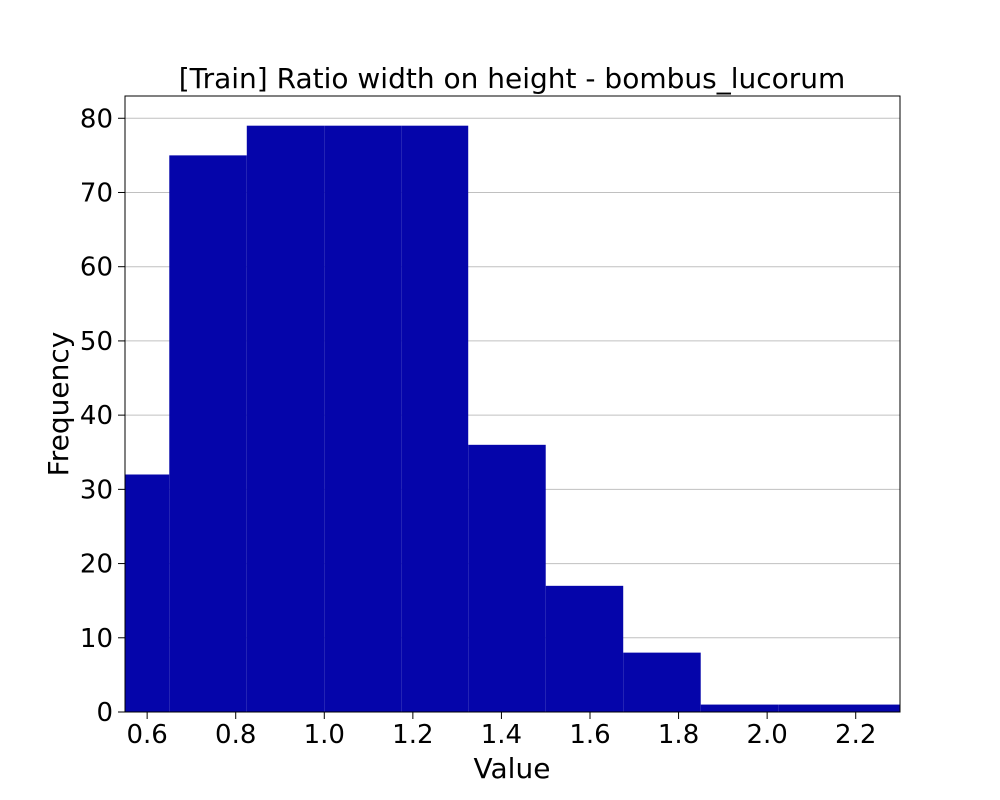 This screenshot has height=800, width=1000. I want to click on x-tick-label: 1.4, so click(501, 735).